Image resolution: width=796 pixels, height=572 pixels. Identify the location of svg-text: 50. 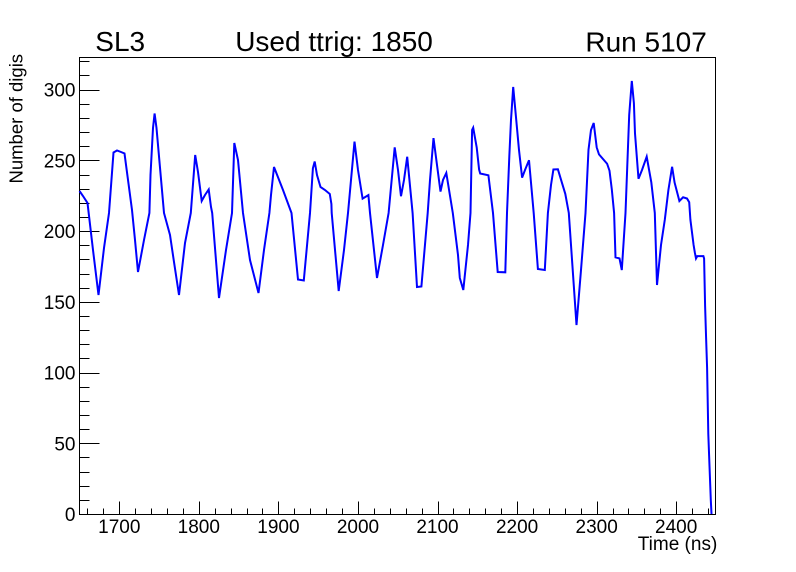
(64, 444).